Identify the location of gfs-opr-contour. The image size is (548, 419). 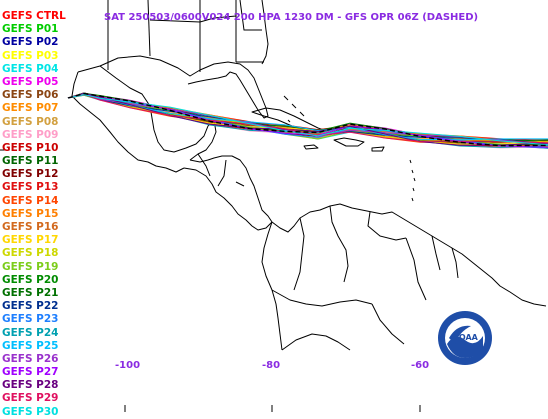
(307, 119).